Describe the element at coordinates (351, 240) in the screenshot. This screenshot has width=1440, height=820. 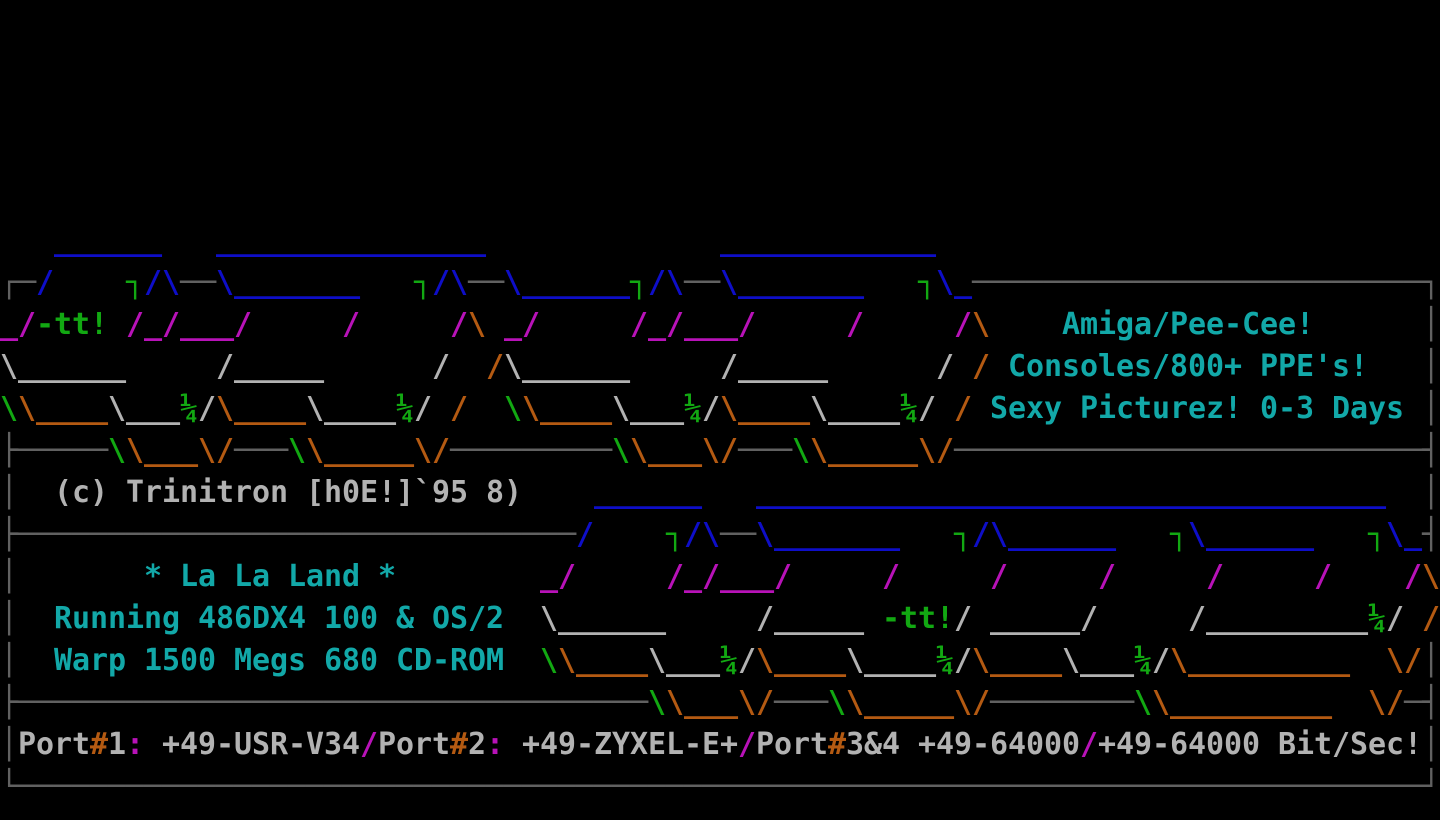
I see `logo1-top-edge: _______________` at that location.